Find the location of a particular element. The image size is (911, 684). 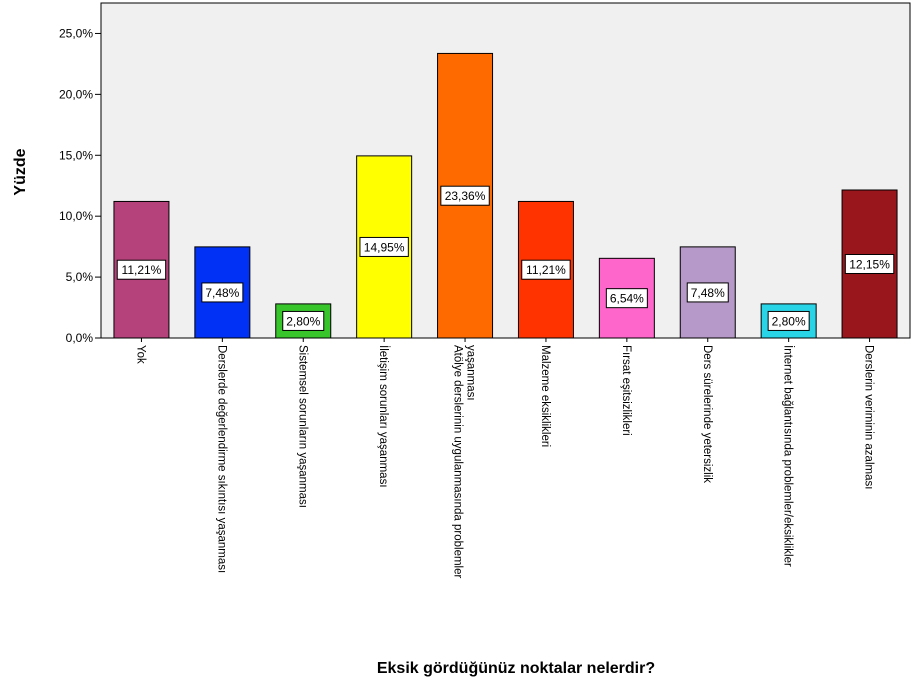

y-tick-label: 15,0% is located at coordinates (76, 155).